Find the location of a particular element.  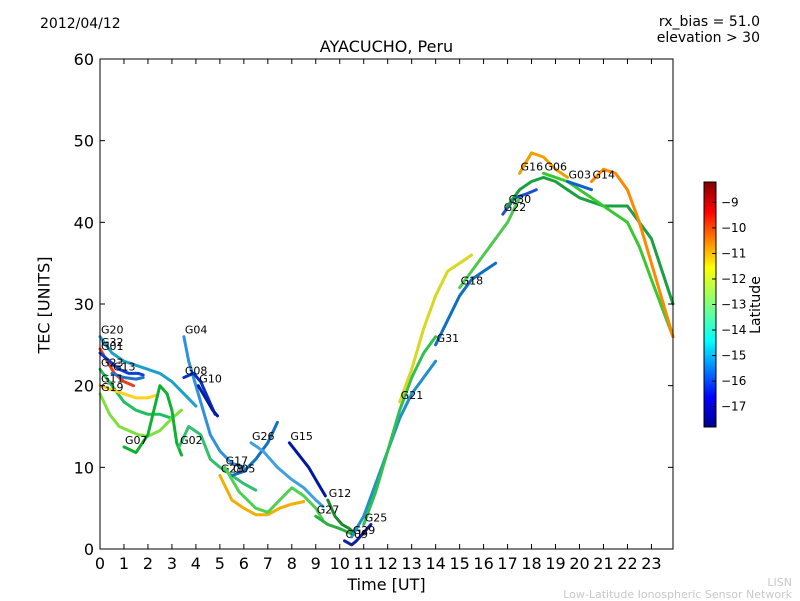

series-line-g02 is located at coordinates (217, 458).